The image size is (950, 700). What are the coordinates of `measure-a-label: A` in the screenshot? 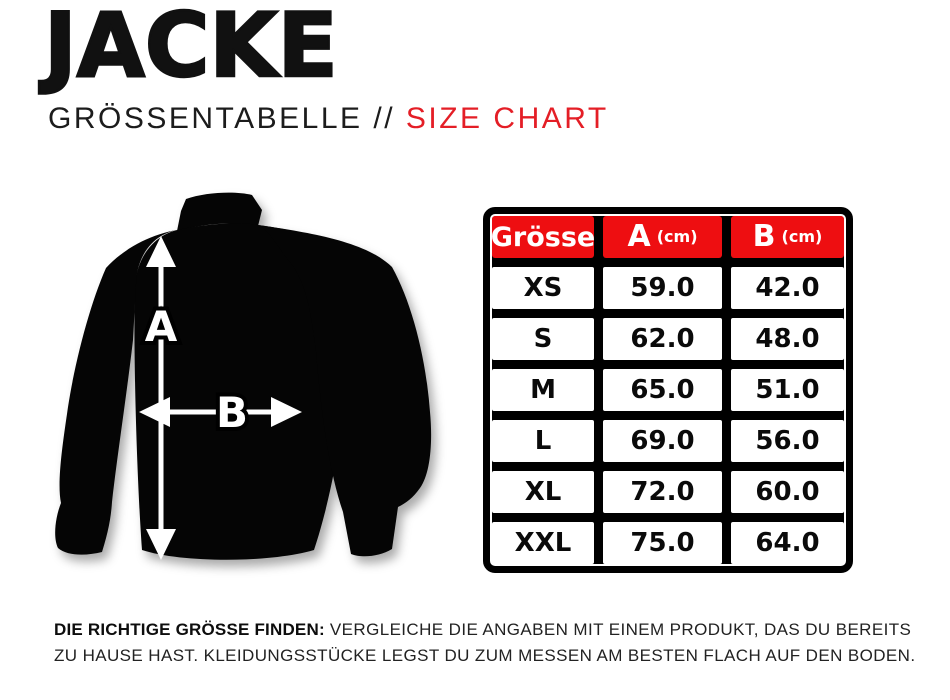 It's located at (161, 326).